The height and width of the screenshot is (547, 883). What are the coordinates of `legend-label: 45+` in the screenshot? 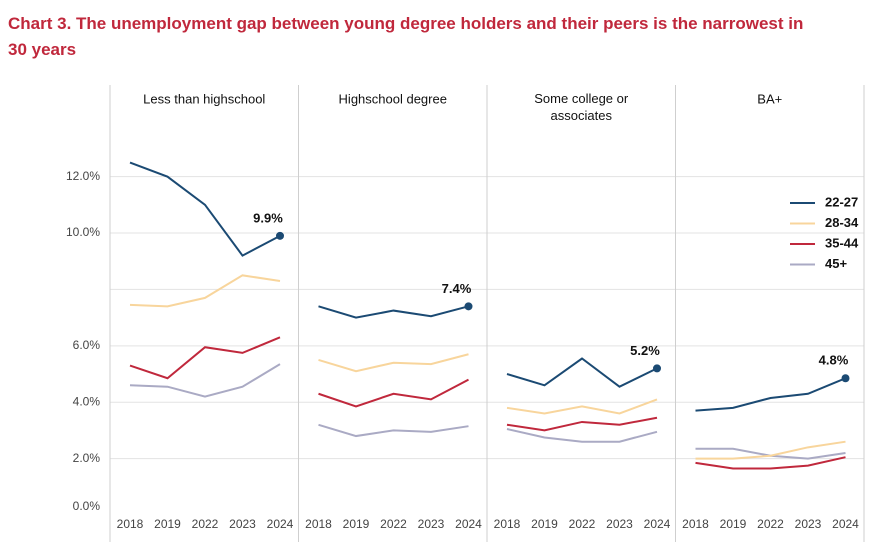 It's located at (836, 263).